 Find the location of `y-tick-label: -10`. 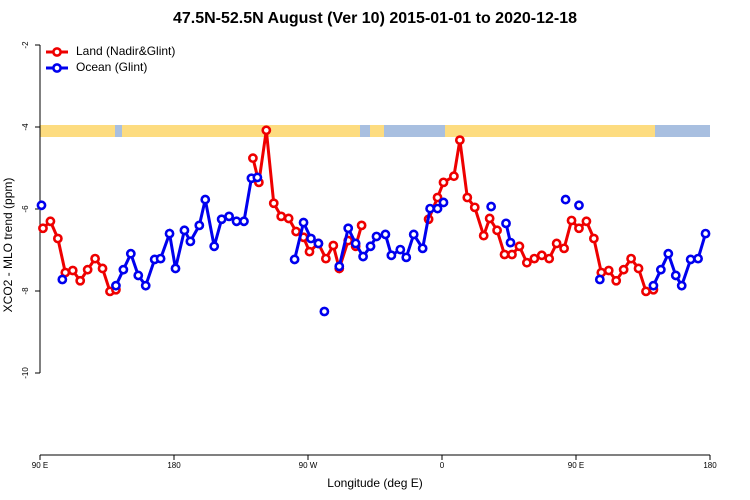

y-tick-label: -10 is located at coordinates (25, 373).